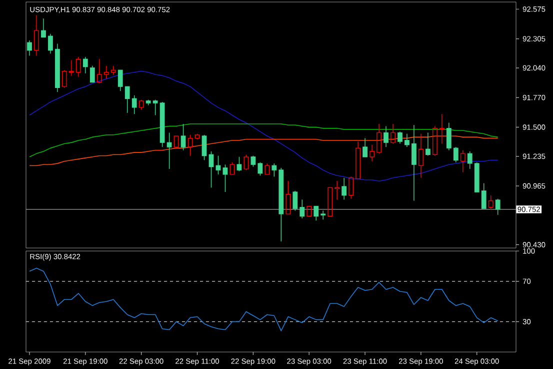 The height and width of the screenshot is (369, 553). I want to click on line-series, so click(263, 300).